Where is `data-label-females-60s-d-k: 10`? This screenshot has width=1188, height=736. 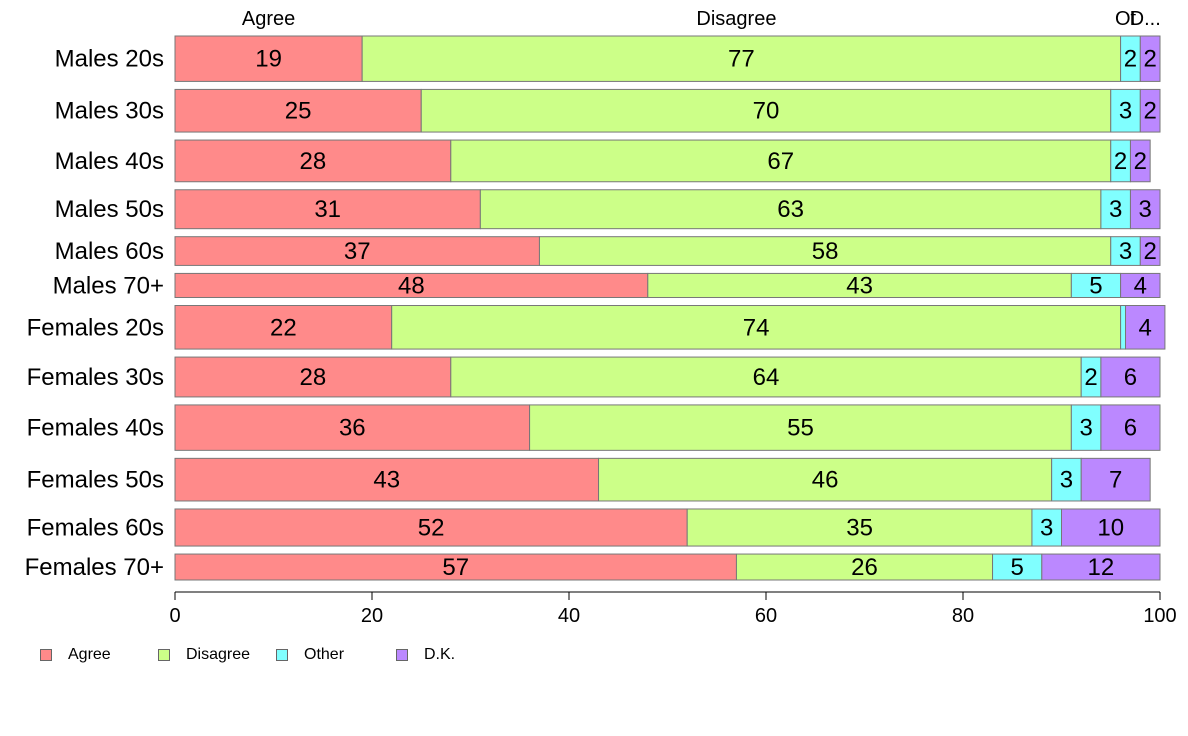 data-label-females-60s-d-k: 10 is located at coordinates (1110, 528).